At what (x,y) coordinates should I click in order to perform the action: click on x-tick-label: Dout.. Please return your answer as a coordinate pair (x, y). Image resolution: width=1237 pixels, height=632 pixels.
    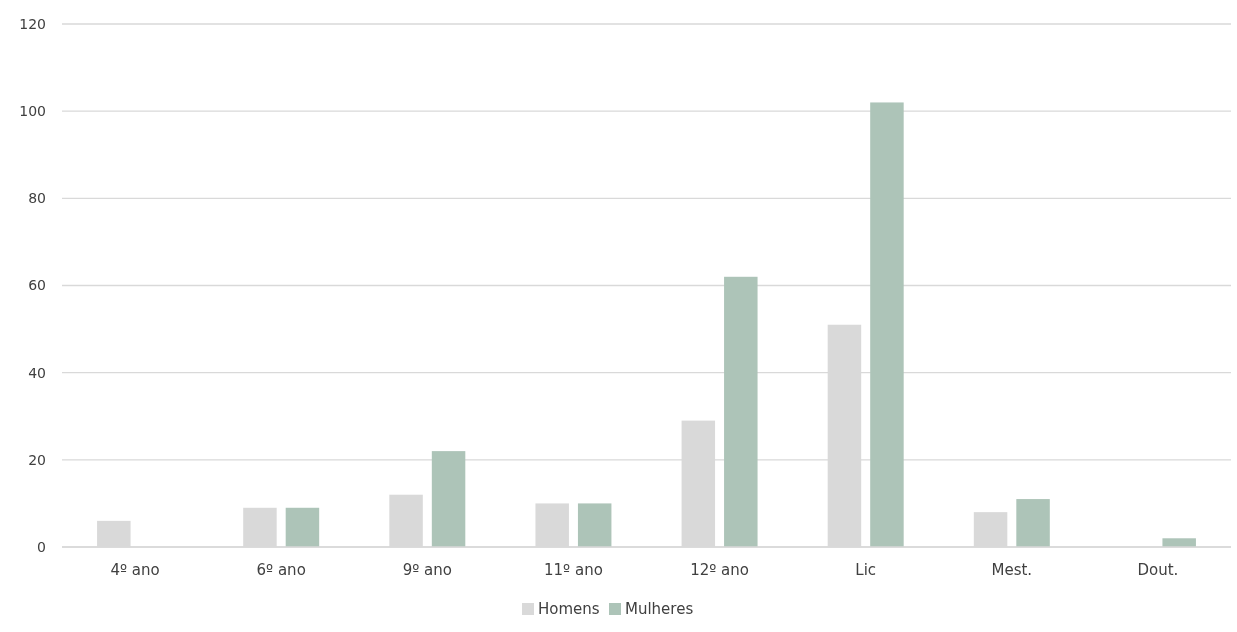
    Looking at the image, I should click on (1158, 570).